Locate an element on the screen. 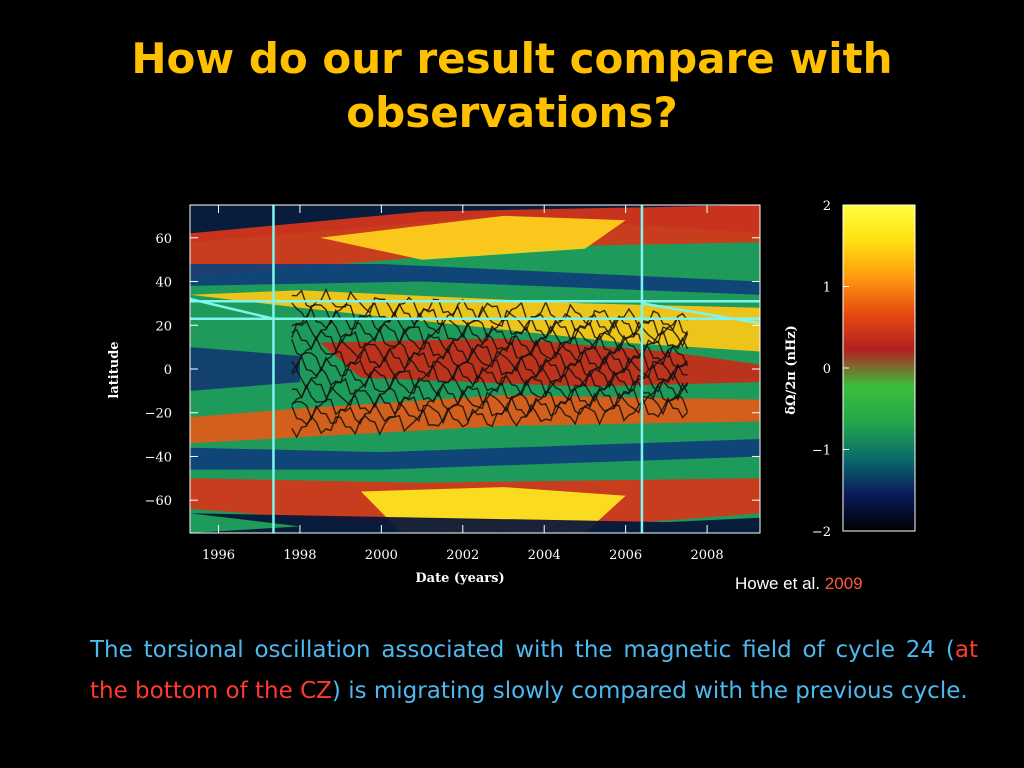 The width and height of the screenshot is (1024, 768). y-tick-label-3: 0 is located at coordinates (168, 370).